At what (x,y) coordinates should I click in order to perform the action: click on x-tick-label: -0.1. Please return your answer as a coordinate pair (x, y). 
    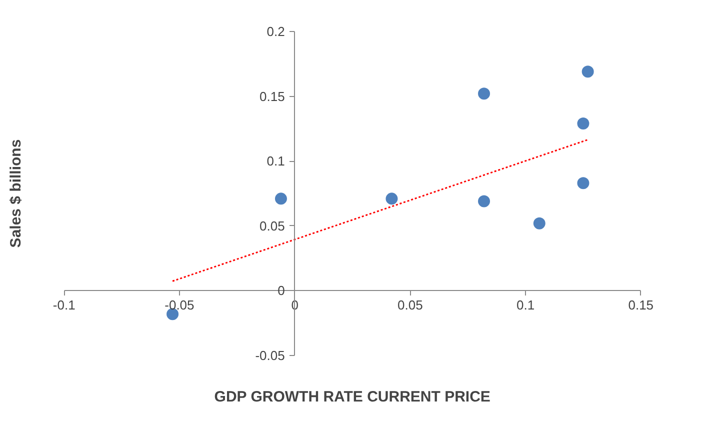
    Looking at the image, I should click on (64, 305).